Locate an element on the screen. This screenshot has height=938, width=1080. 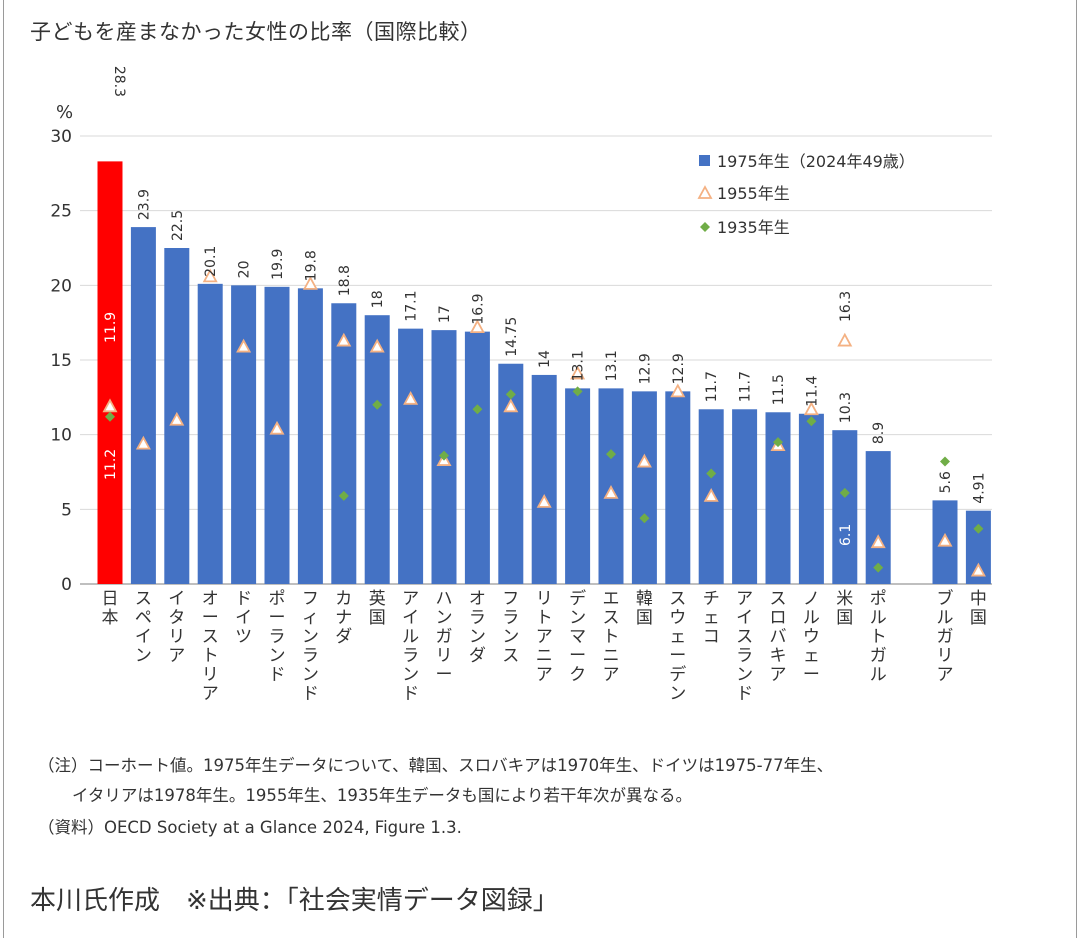
x-tick-label: カナダ is located at coordinates (343, 618).